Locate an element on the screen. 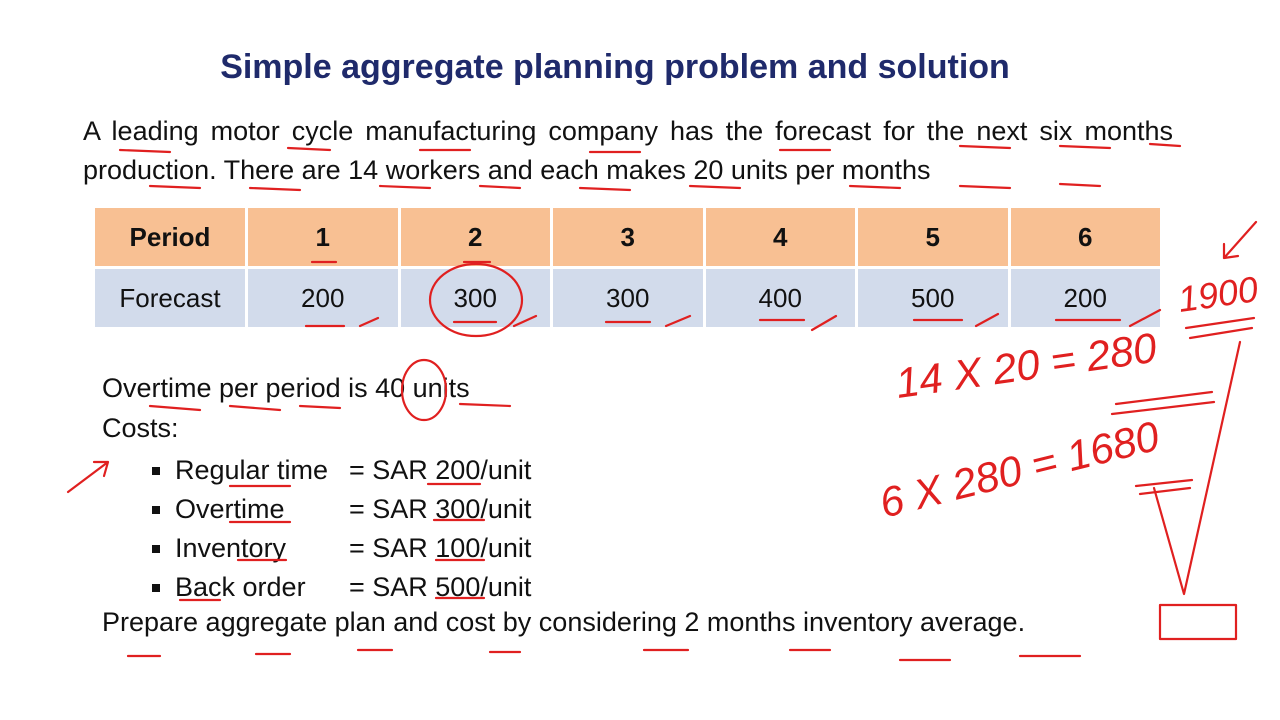  period-header: Period is located at coordinates (170, 237).